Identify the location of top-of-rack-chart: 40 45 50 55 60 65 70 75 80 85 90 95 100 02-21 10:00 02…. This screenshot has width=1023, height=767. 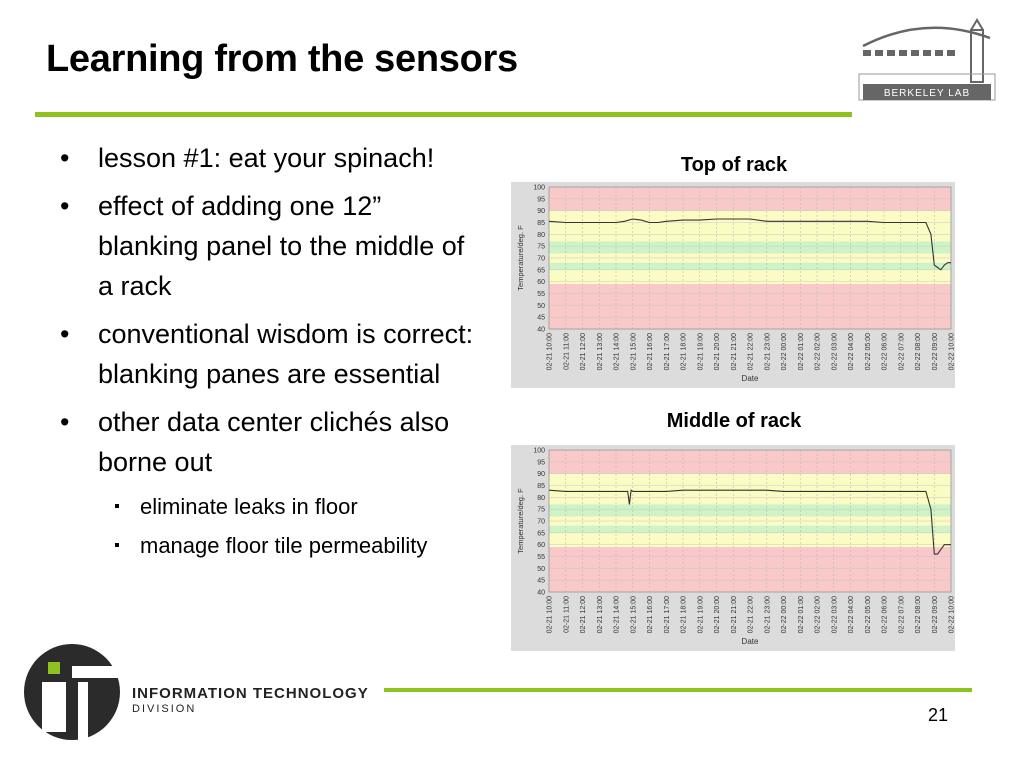
(733, 285).